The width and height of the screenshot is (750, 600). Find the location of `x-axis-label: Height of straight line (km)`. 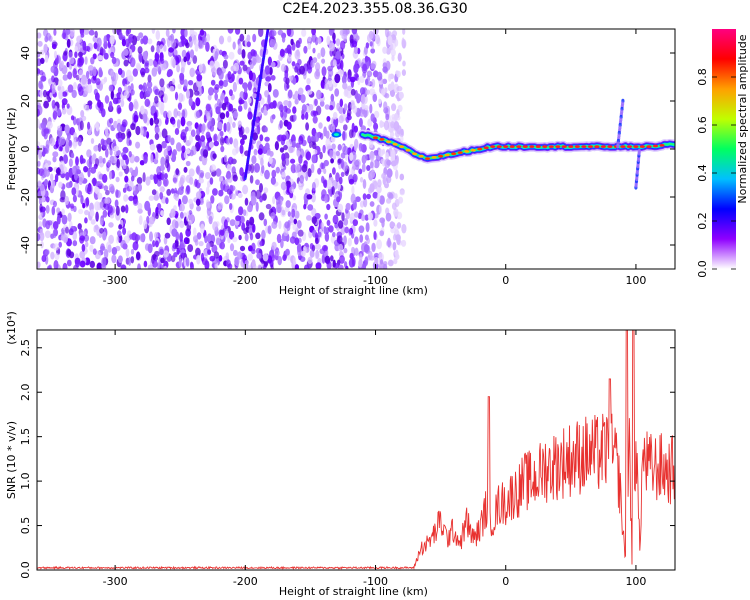

x-axis-label: Height of straight line (km) is located at coordinates (353, 290).